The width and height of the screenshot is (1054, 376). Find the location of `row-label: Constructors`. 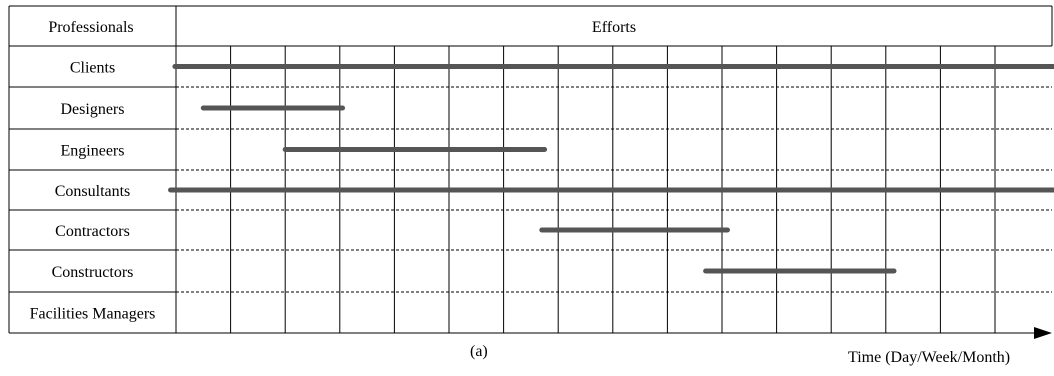

row-label: Constructors is located at coordinates (93, 272).